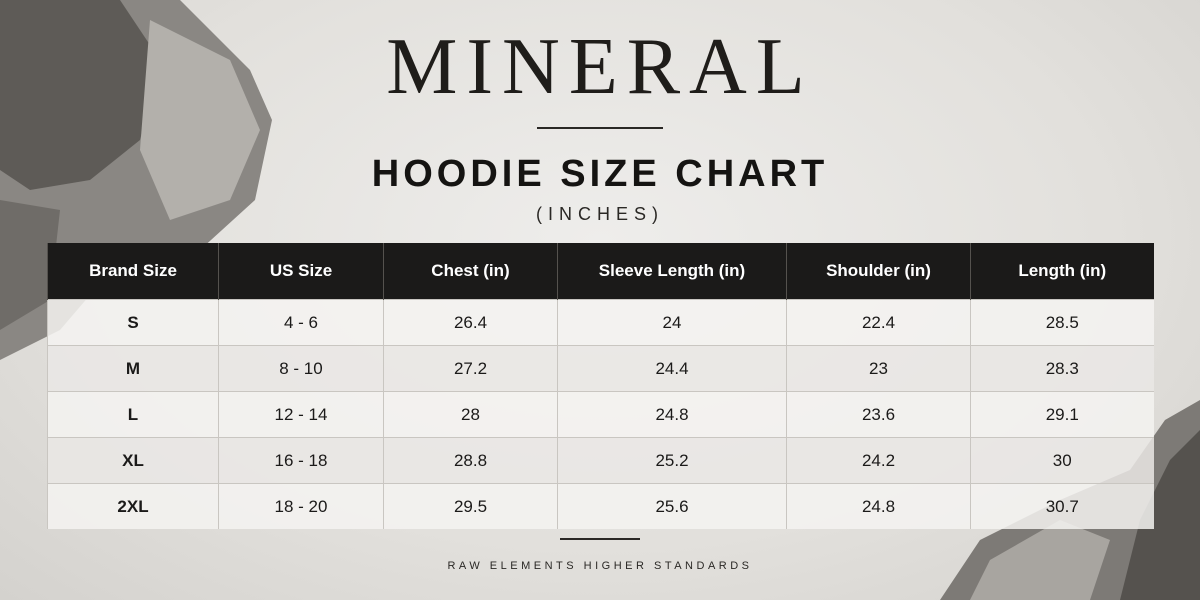 The width and height of the screenshot is (1200, 600). What do you see at coordinates (470, 368) in the screenshot?
I see `table-cell: 27.2` at bounding box center [470, 368].